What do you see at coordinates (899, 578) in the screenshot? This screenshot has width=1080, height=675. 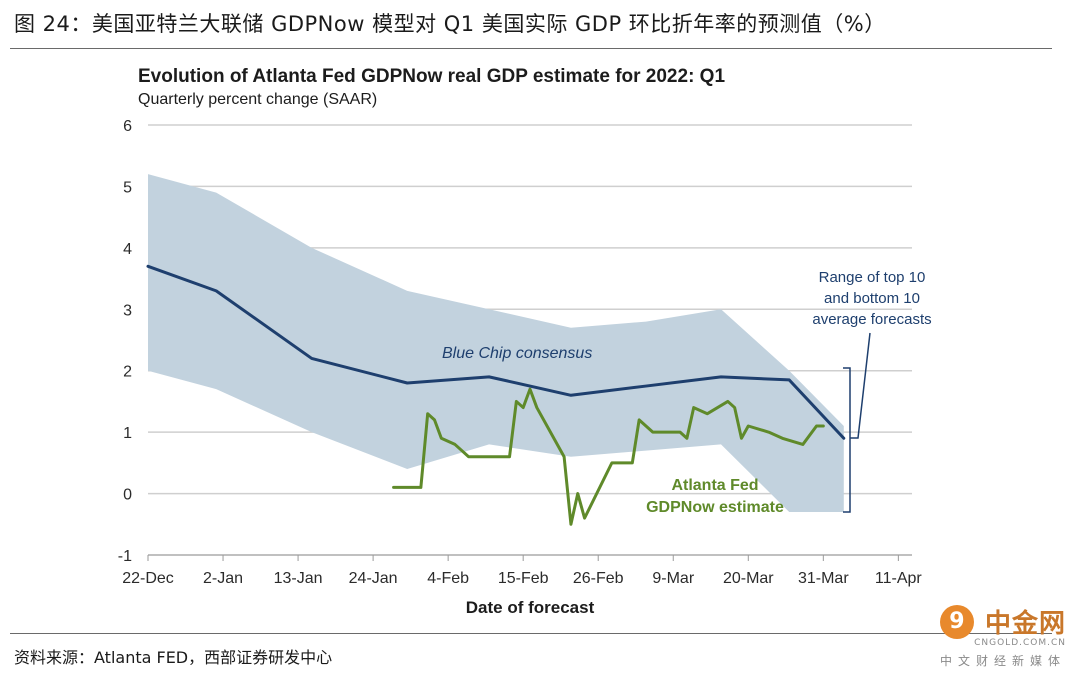 I see `x-tick-label: 11-Apr` at bounding box center [899, 578].